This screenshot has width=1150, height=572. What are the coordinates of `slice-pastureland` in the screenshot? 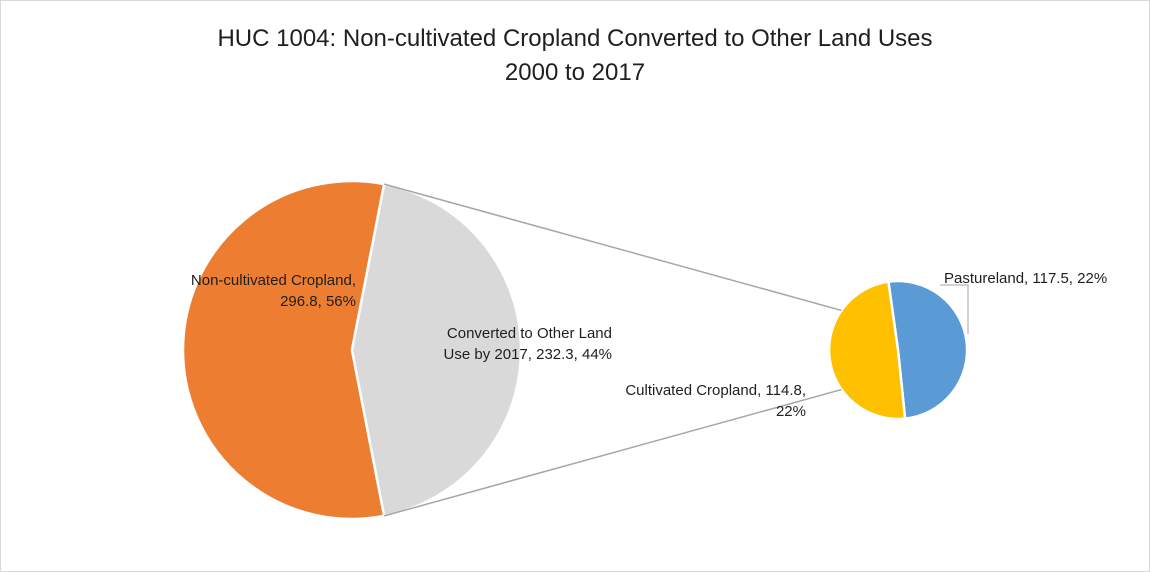 It's located at (928, 349).